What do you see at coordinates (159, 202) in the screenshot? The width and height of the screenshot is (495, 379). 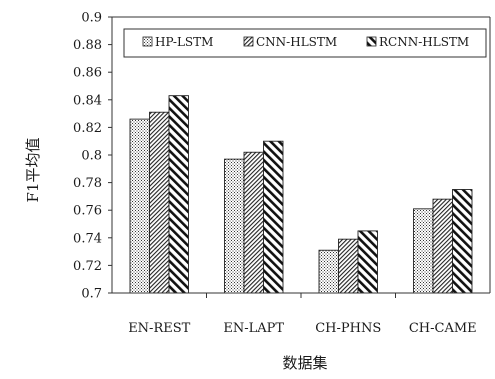 I see `bar-cnn-hlstm-en-rest` at bounding box center [159, 202].